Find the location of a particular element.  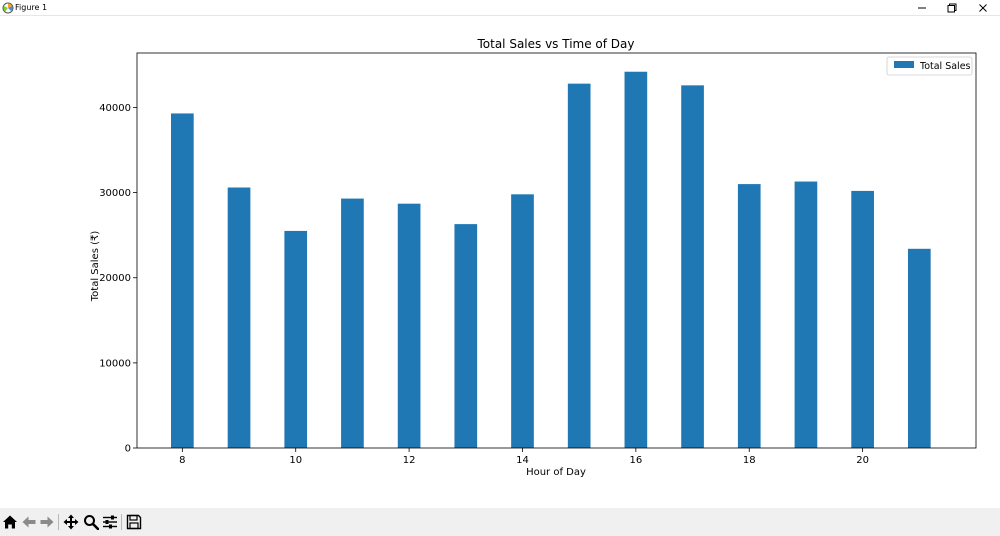

back-icon is located at coordinates (29, 522).